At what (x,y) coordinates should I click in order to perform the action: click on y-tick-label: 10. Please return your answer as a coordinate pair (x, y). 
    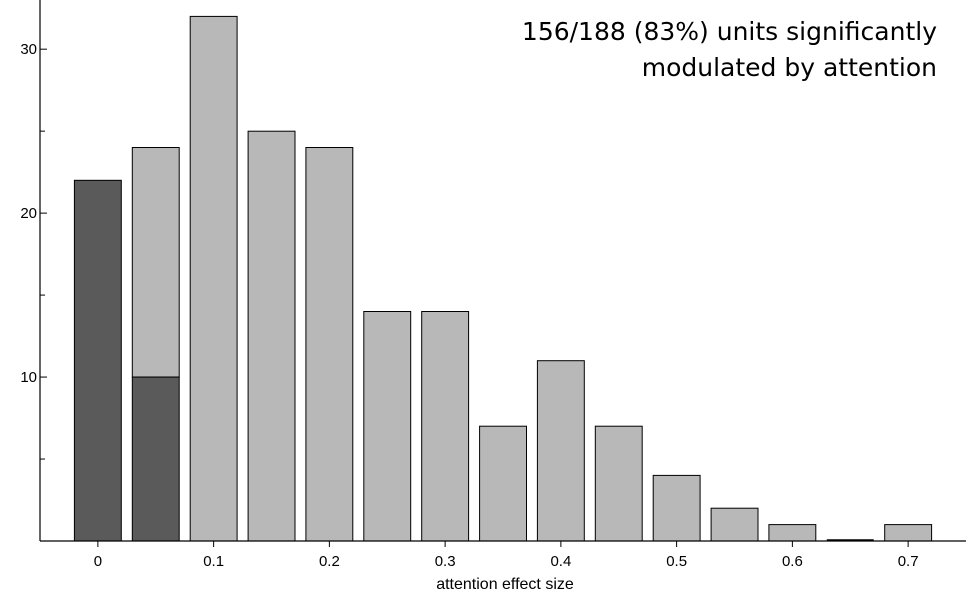
    Looking at the image, I should click on (28, 377).